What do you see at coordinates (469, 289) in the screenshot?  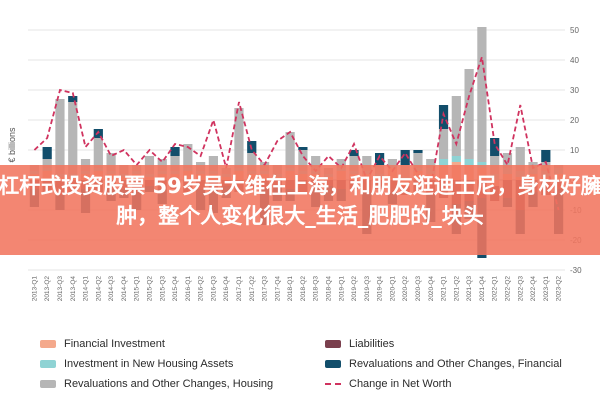 I see `x-tick-label: 2021-Q3` at bounding box center [469, 289].